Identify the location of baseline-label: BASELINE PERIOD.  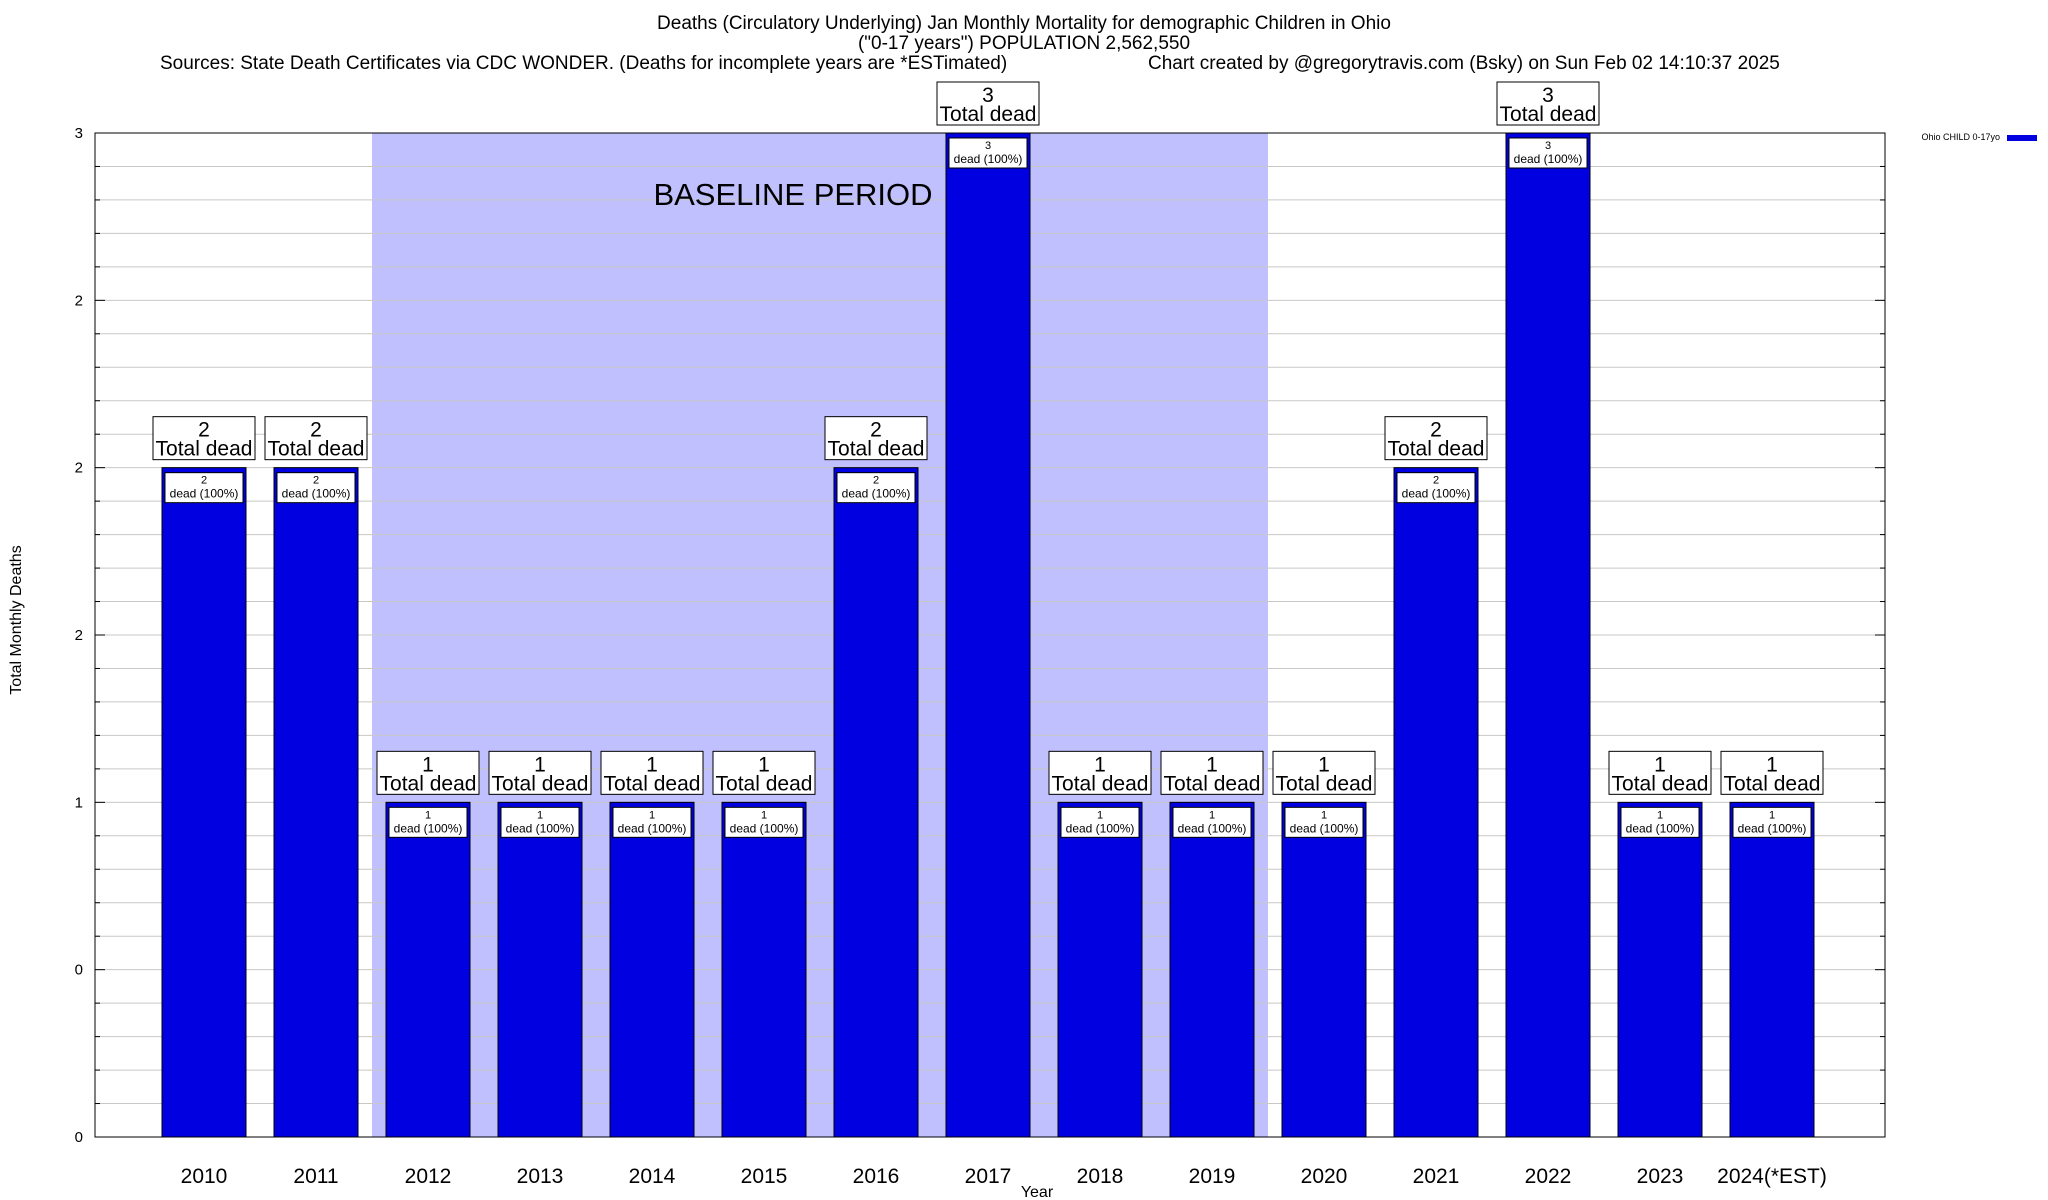
(792, 194).